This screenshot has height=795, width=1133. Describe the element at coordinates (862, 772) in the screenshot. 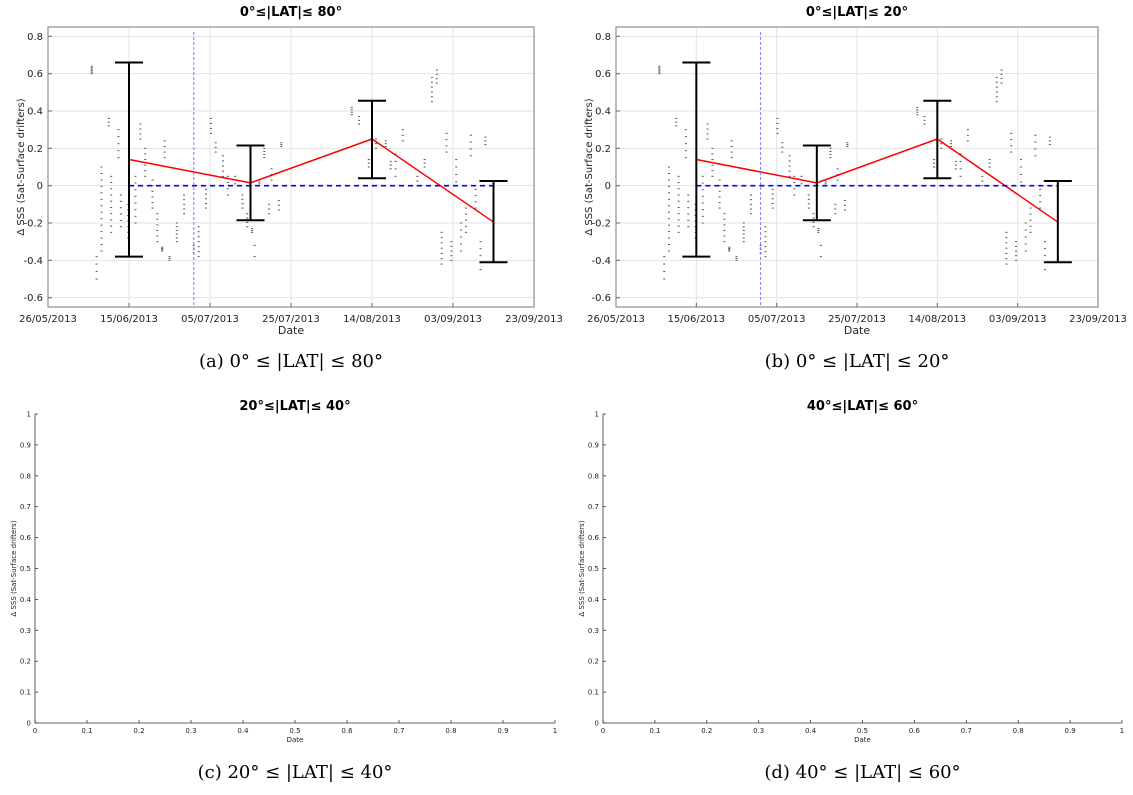

I see `figure-caption: (d) 40° ≤ |LAT| ≤ 60°` at that location.